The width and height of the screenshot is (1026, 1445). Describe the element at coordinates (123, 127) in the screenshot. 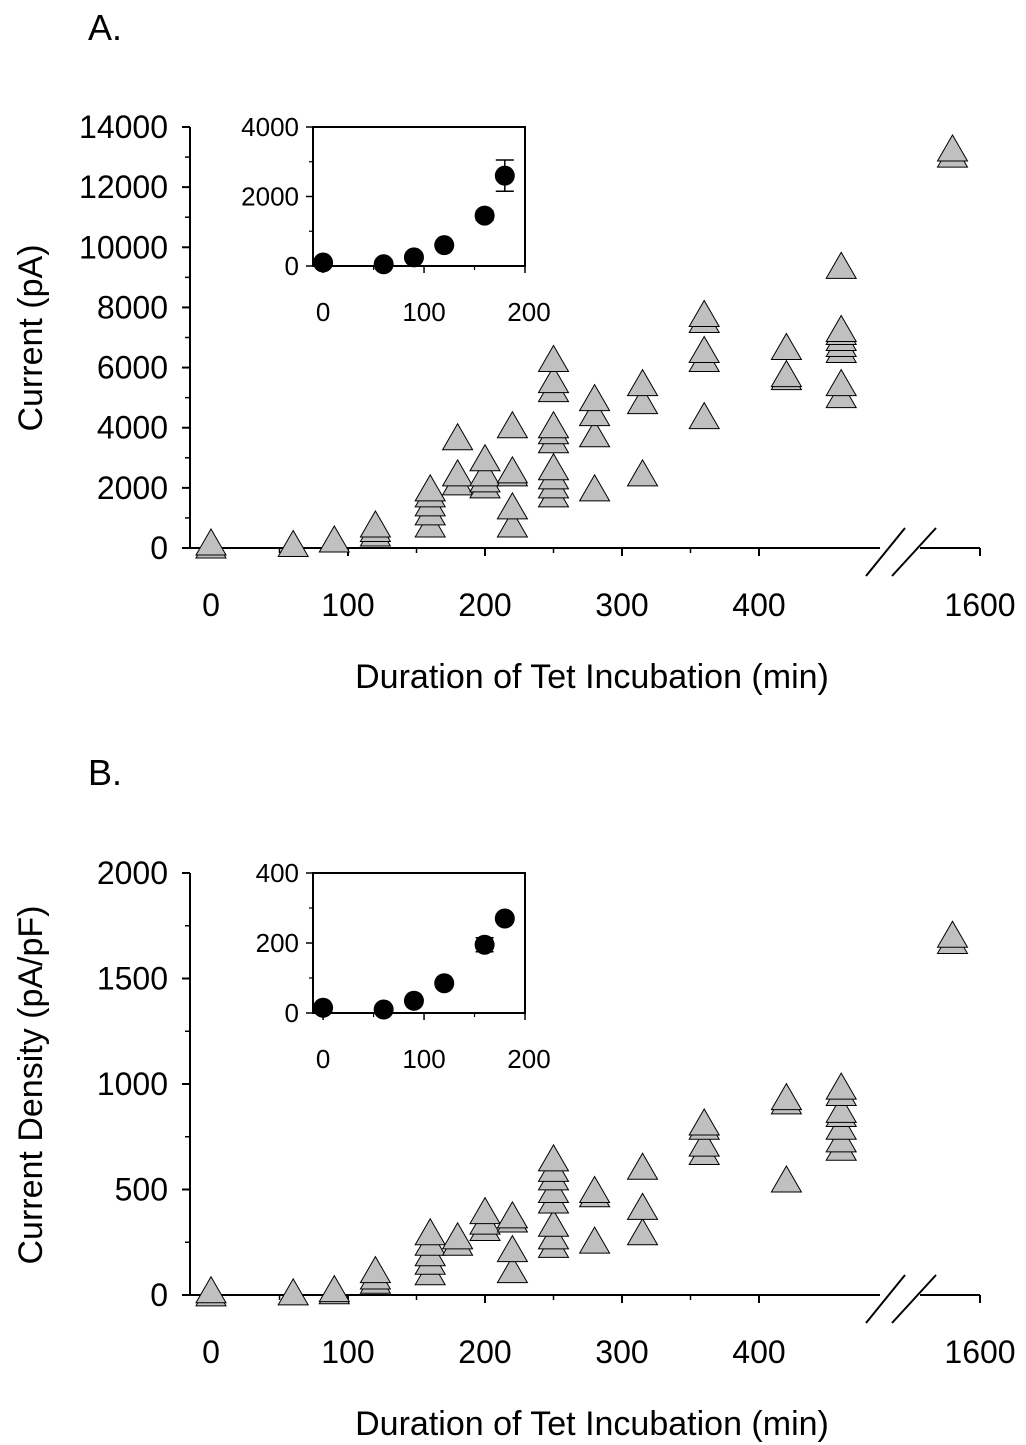

I see `y-tick-label: 14000` at that location.